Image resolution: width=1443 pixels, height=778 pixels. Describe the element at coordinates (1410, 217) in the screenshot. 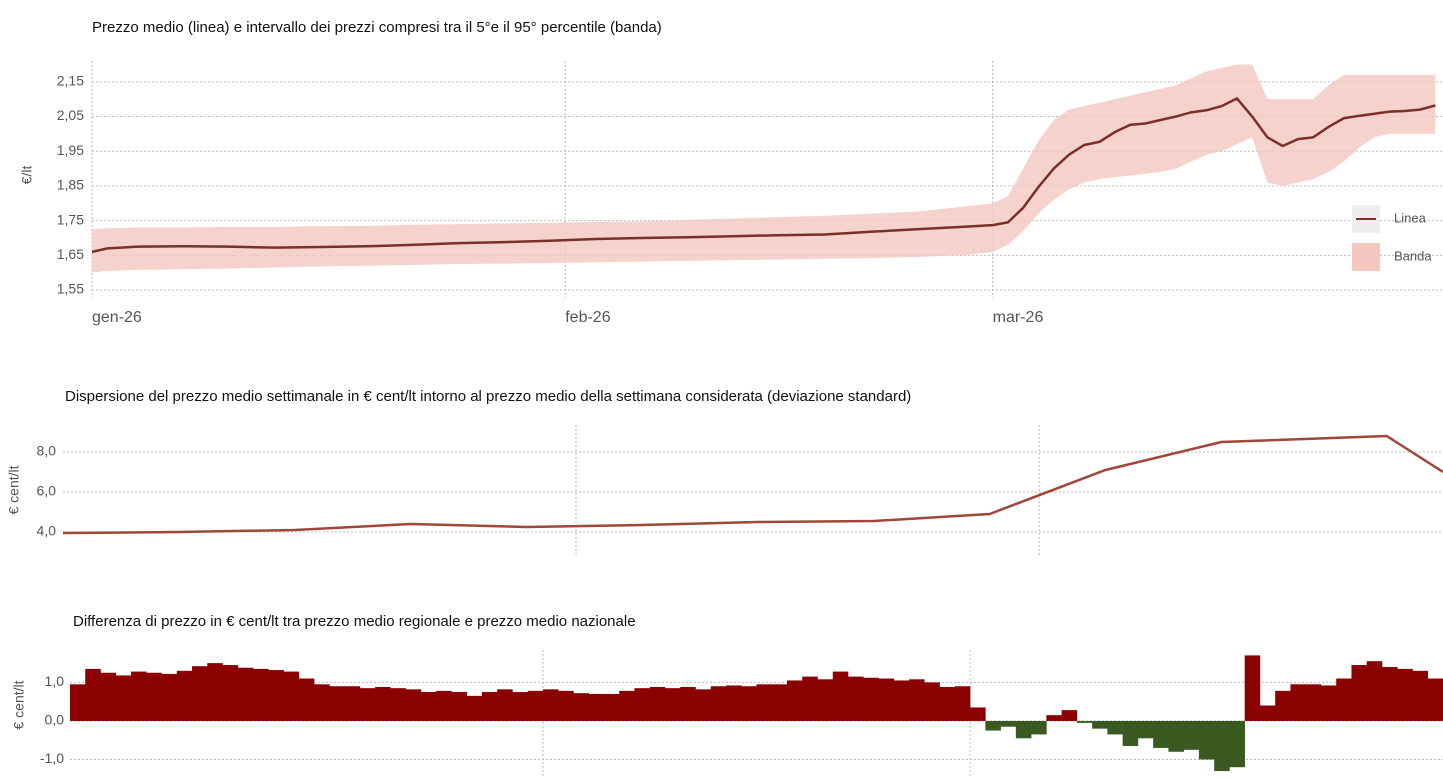

I see `legend-label: Linea` at that location.